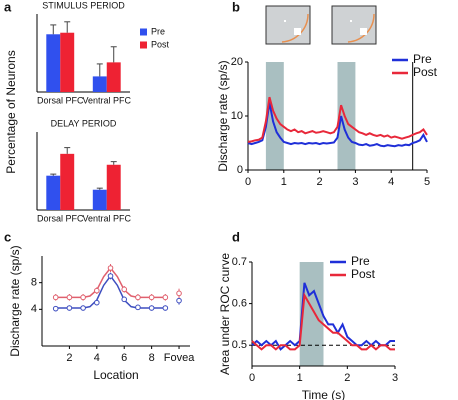 The image size is (458, 400). I want to click on panel-label: b, so click(236, 7).